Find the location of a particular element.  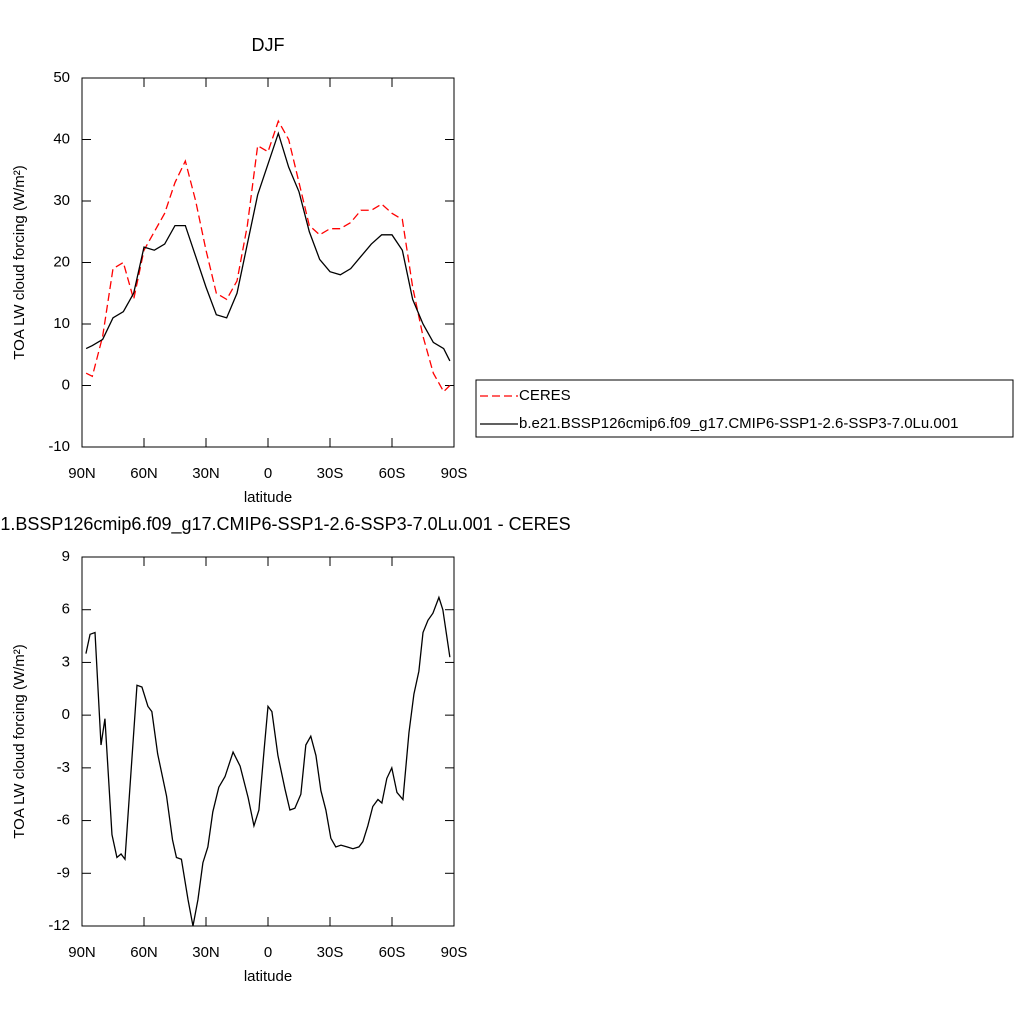

y-tick-label: -10 is located at coordinates (59, 446).